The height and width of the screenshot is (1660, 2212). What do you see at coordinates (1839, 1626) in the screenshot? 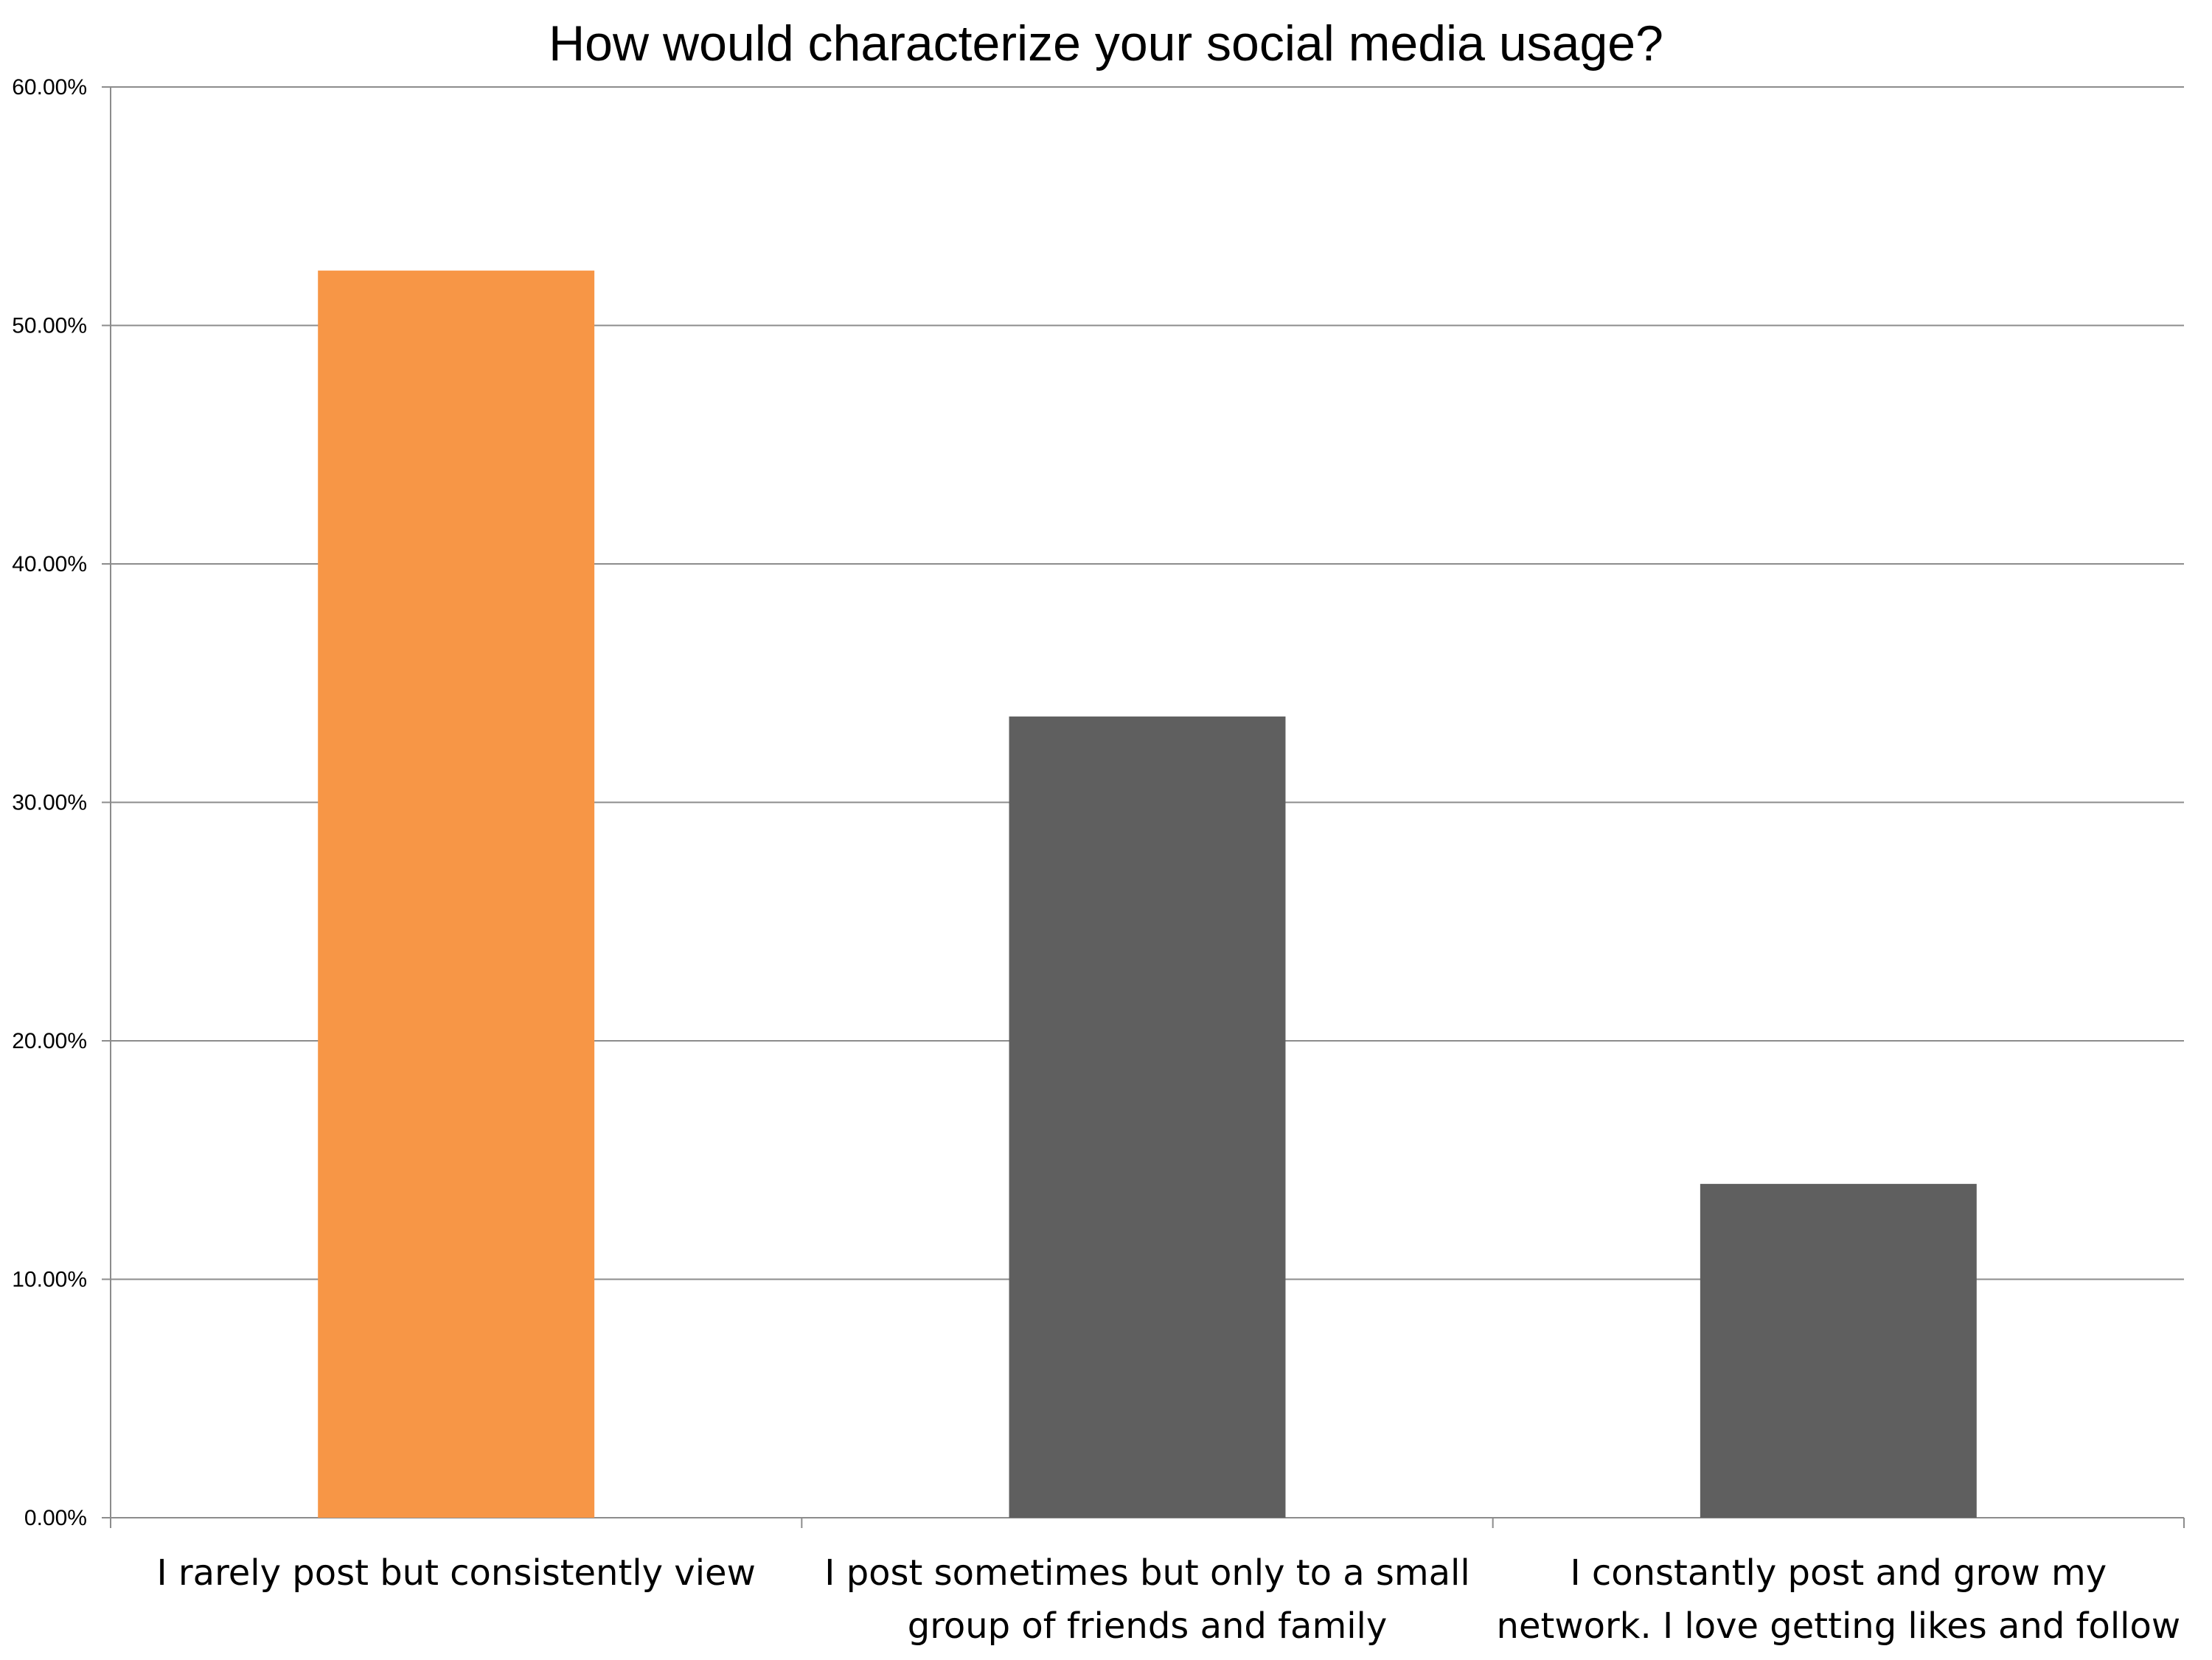
I see `x-tick-label-line: network. I love getting likes and follow` at bounding box center [1839, 1626].